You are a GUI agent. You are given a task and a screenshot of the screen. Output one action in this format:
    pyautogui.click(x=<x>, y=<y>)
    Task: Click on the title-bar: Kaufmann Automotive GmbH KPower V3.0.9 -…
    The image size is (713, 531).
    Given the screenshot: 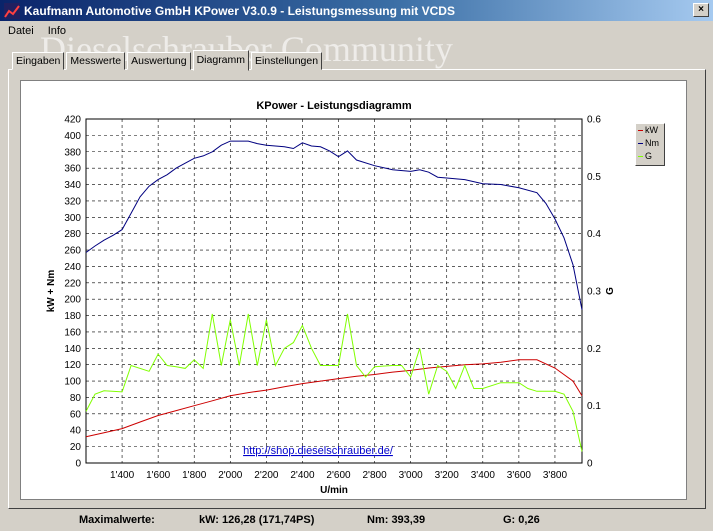 What is the action you would take?
    pyautogui.click(x=356, y=10)
    